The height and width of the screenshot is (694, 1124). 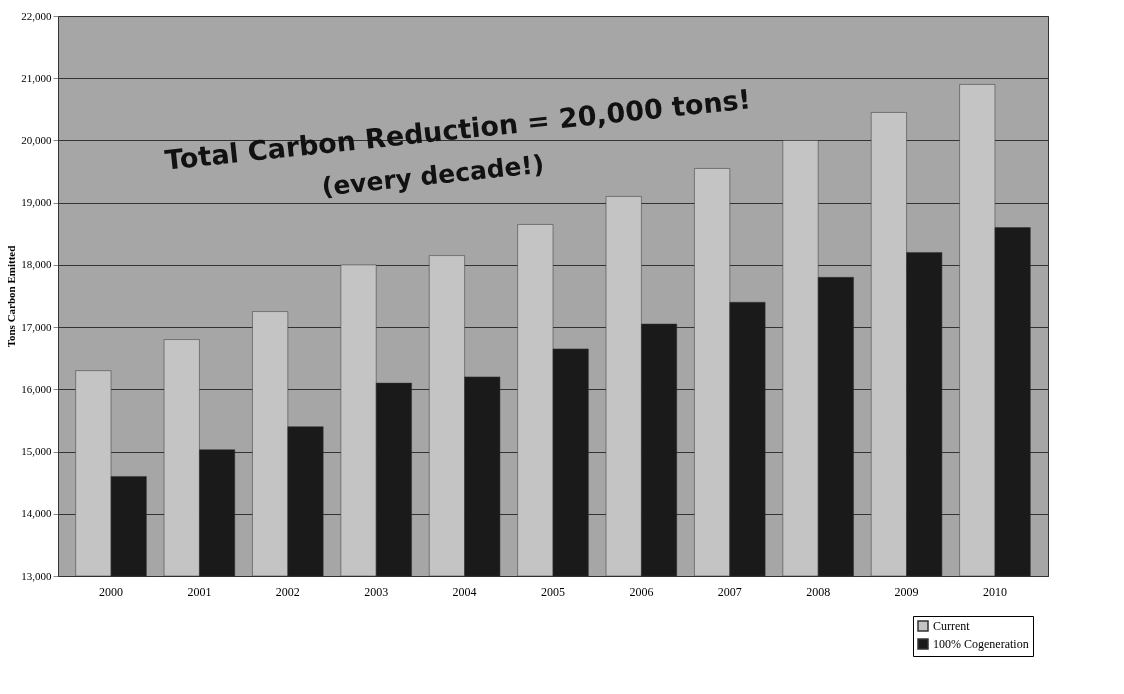 What do you see at coordinates (199, 591) in the screenshot?
I see `x-tick-label: 2001` at bounding box center [199, 591].